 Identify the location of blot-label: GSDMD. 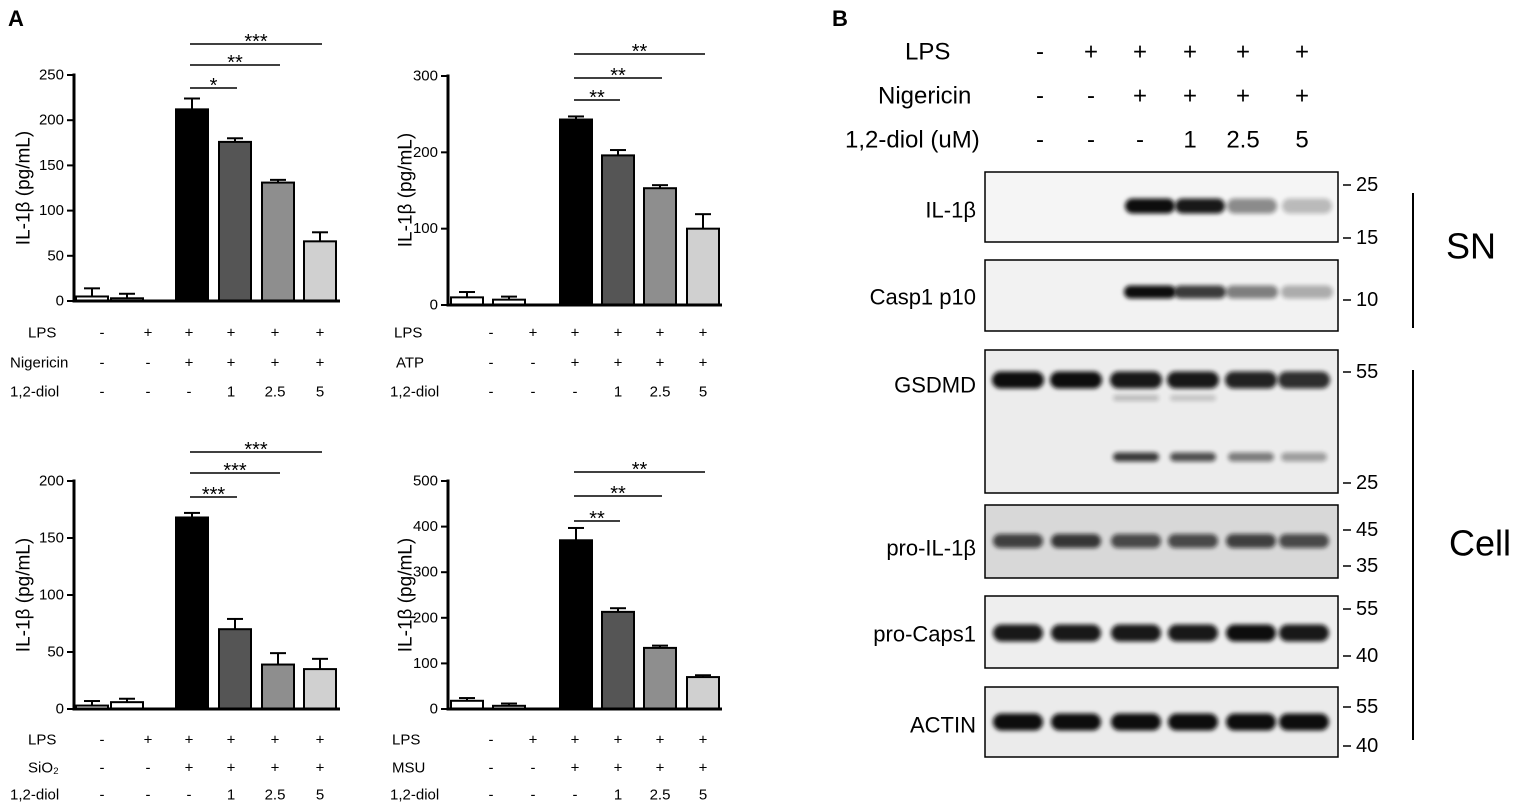
(935, 385).